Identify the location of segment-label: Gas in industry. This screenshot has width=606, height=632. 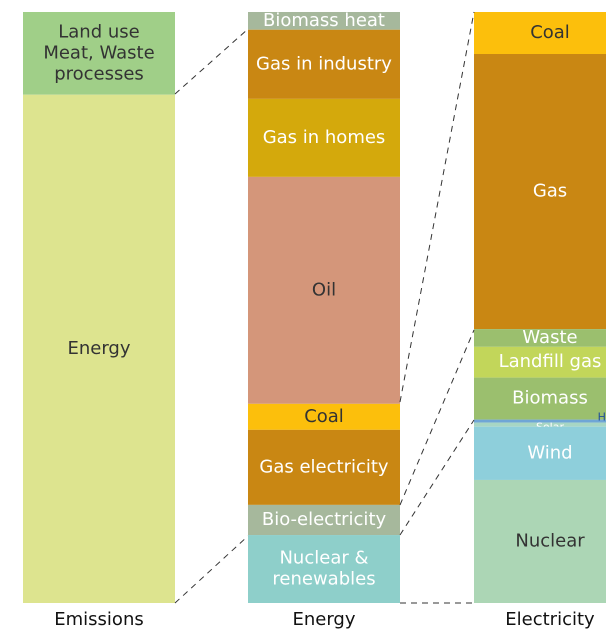
(324, 63).